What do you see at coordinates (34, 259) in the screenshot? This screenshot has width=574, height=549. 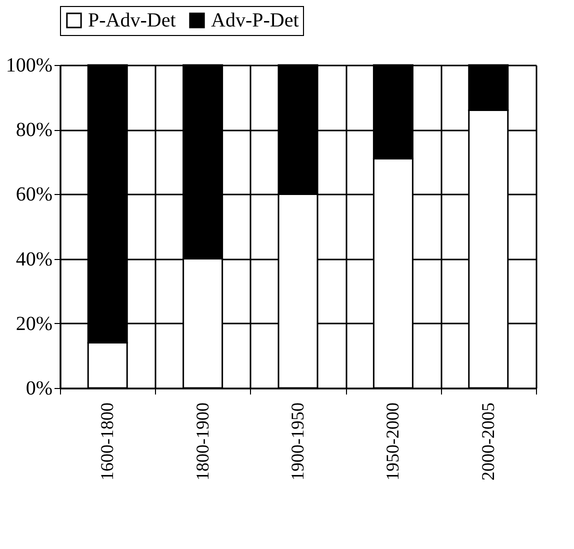 I see `y-tick-label: 40%` at bounding box center [34, 259].